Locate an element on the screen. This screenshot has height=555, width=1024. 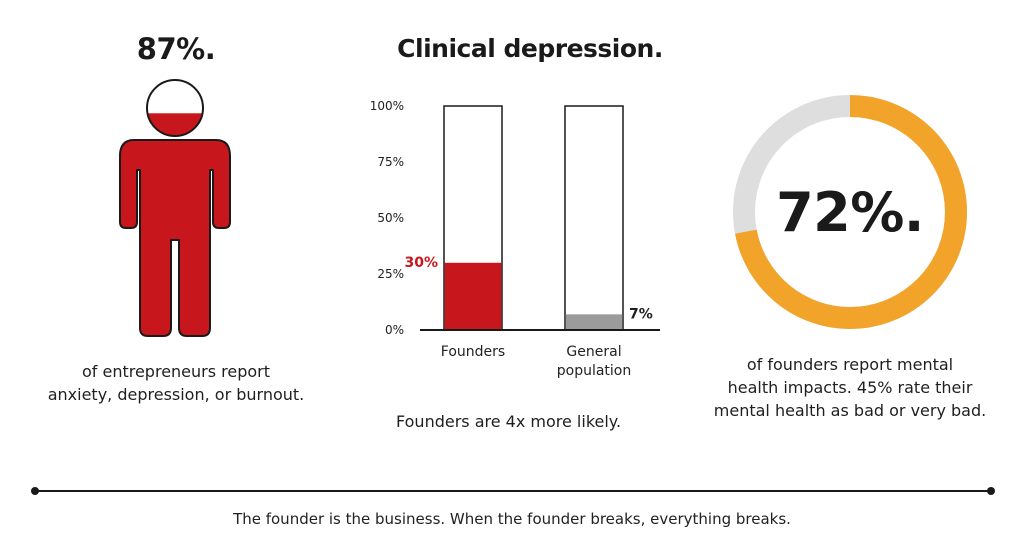
y-tick-label: 75% is located at coordinates (390, 162).